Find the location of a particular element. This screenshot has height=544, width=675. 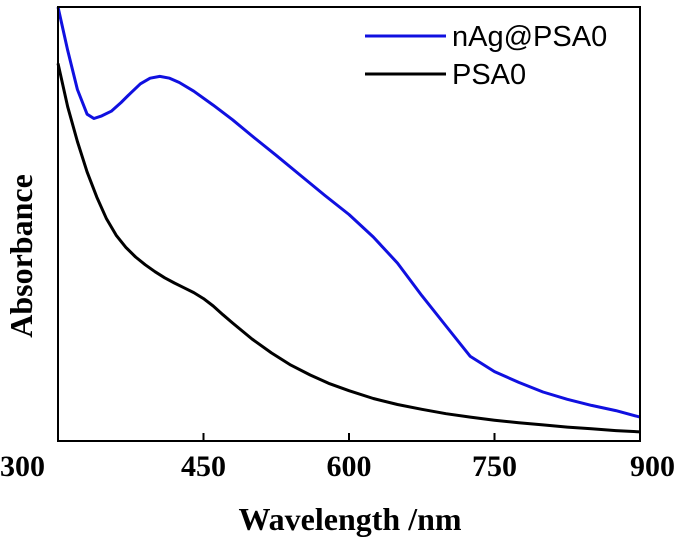

x-tick-label: 450 is located at coordinates (203, 466).